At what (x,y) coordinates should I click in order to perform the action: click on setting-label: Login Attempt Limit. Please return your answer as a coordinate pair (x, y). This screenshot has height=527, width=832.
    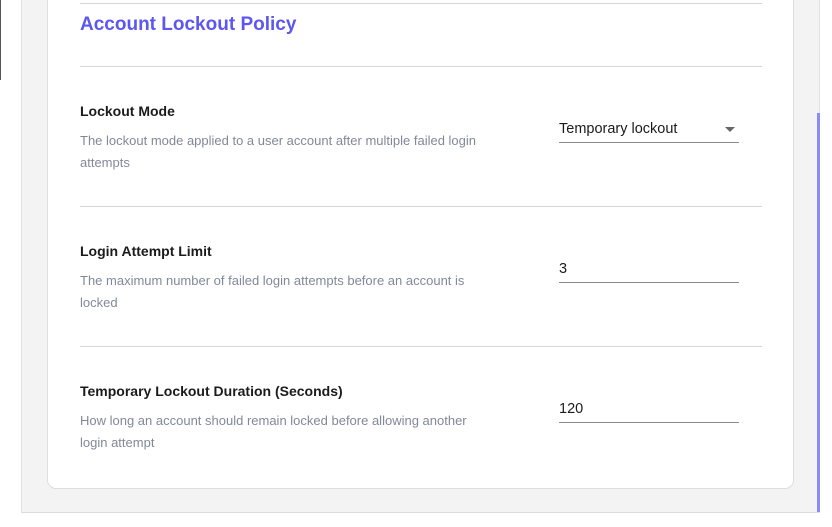
    Looking at the image, I should click on (146, 251).